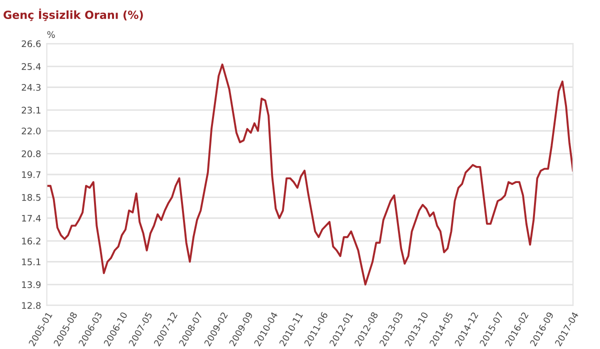  I want to click on y-tick-label: 19.7, so click(31, 174).